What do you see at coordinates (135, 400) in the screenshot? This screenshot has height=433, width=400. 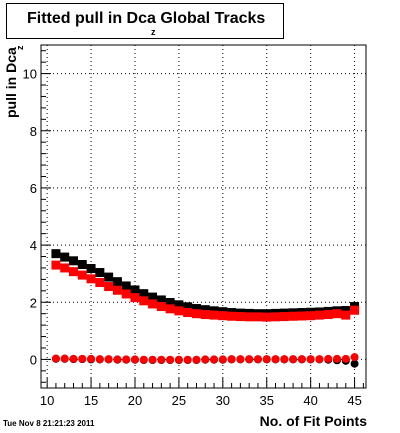 I see `x-tick-label: 20` at bounding box center [135, 400].